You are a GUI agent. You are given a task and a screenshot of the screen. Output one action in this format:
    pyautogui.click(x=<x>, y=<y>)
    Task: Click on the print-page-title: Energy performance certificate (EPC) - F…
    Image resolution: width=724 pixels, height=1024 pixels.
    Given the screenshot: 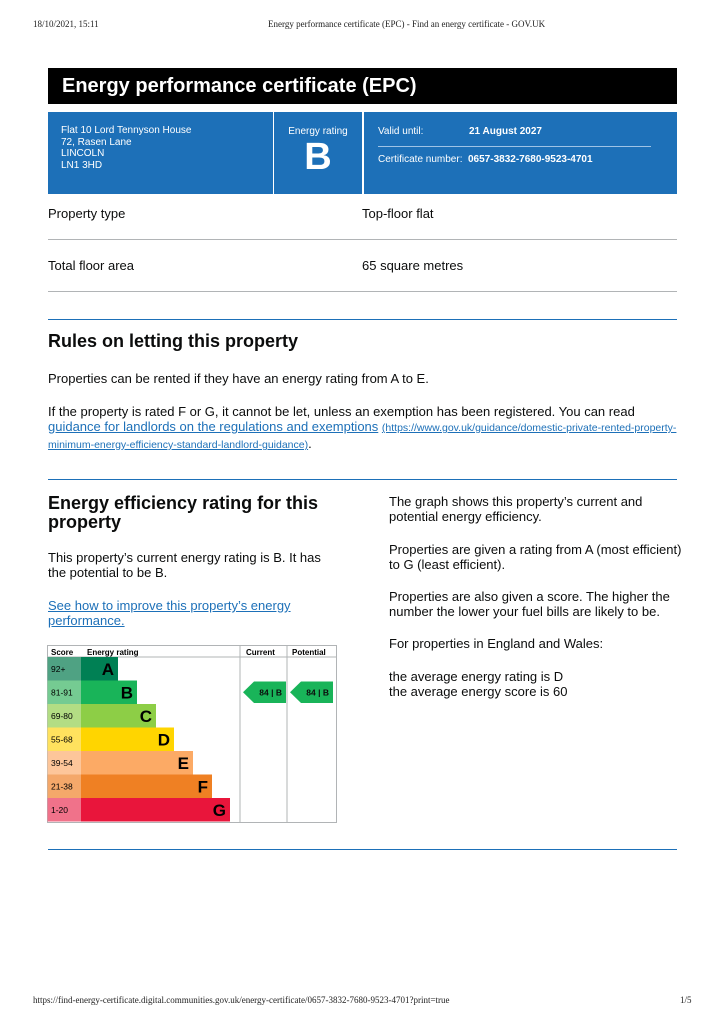 What is the action you would take?
    pyautogui.click(x=407, y=24)
    